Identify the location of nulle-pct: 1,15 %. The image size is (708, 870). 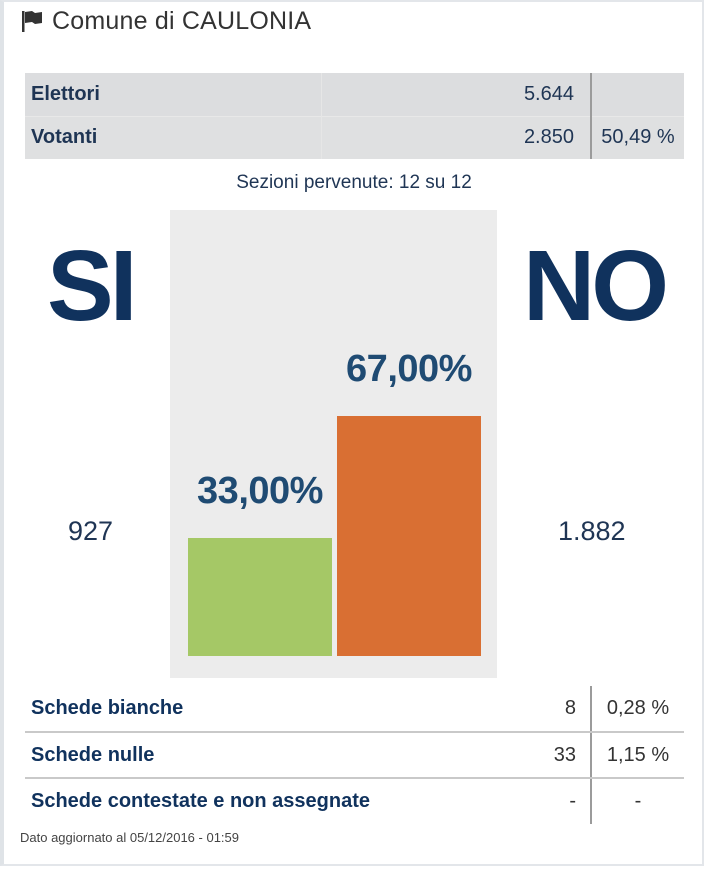
(637, 755).